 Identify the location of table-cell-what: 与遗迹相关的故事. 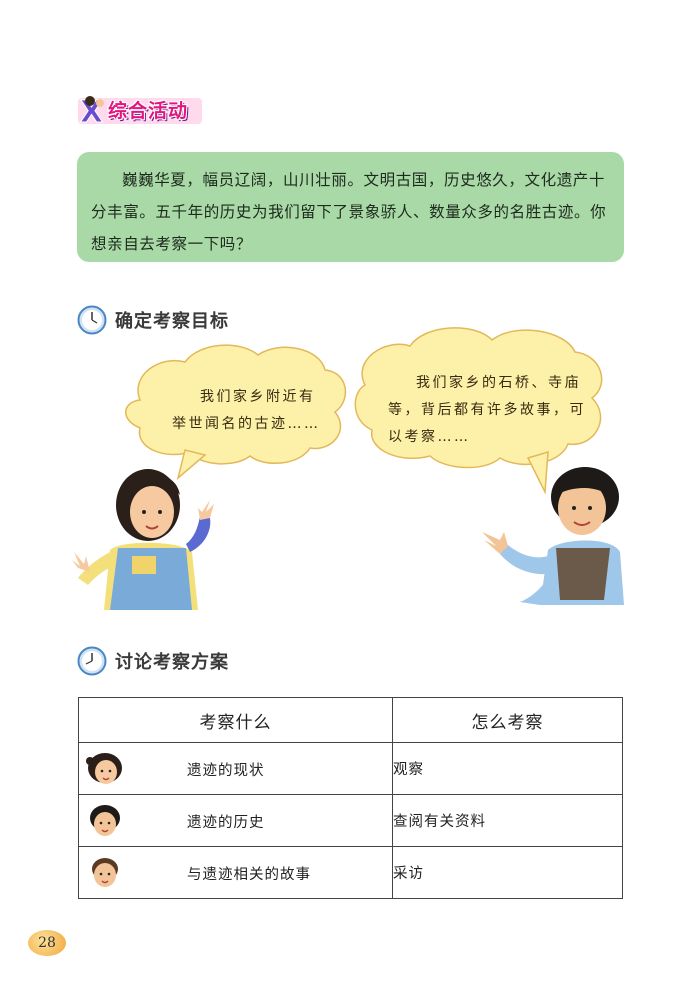
(249, 875).